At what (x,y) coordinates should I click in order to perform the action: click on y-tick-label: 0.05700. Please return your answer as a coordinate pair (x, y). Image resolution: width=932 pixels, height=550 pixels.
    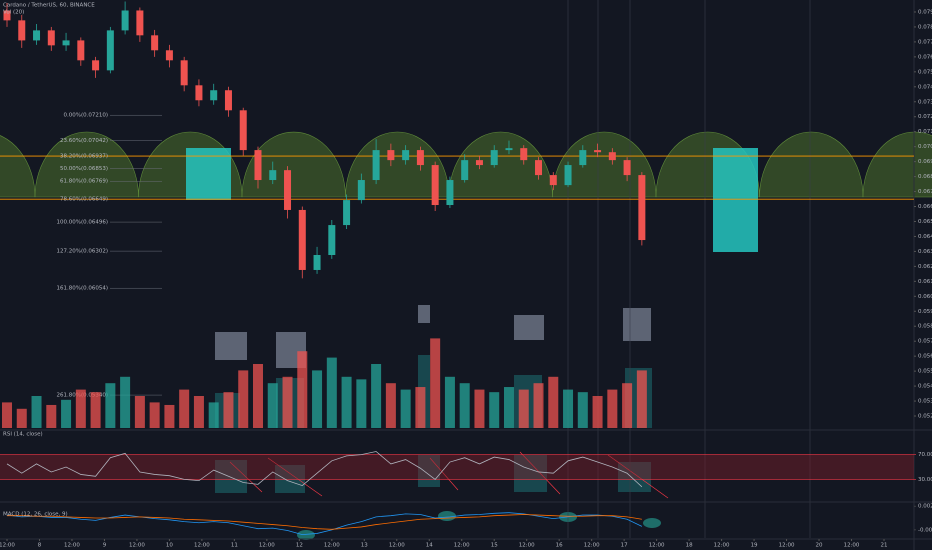
    Looking at the image, I should click on (925, 342).